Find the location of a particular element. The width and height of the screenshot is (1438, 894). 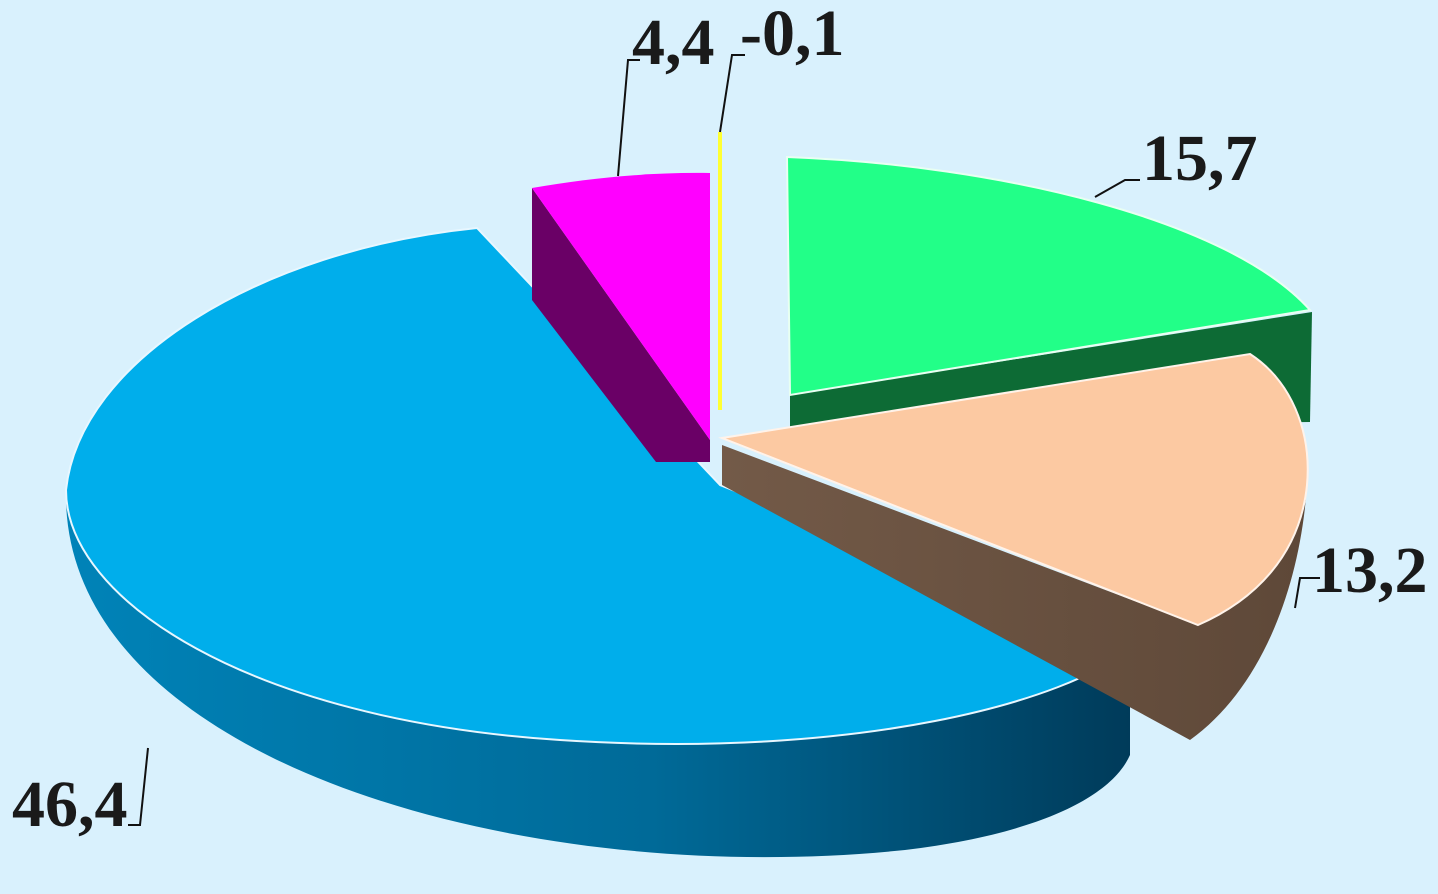

data-label-15-7: 15,7 is located at coordinates (1200, 158).